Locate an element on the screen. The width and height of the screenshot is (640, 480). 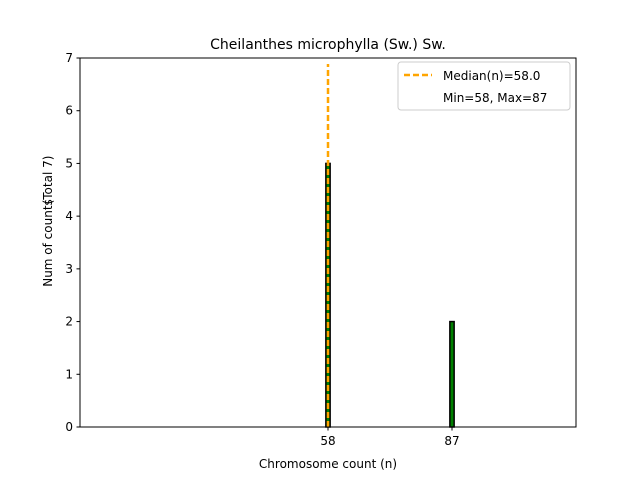
chart-title: Cheilanthes microphylla (Sw.) Sw. is located at coordinates (328, 45).